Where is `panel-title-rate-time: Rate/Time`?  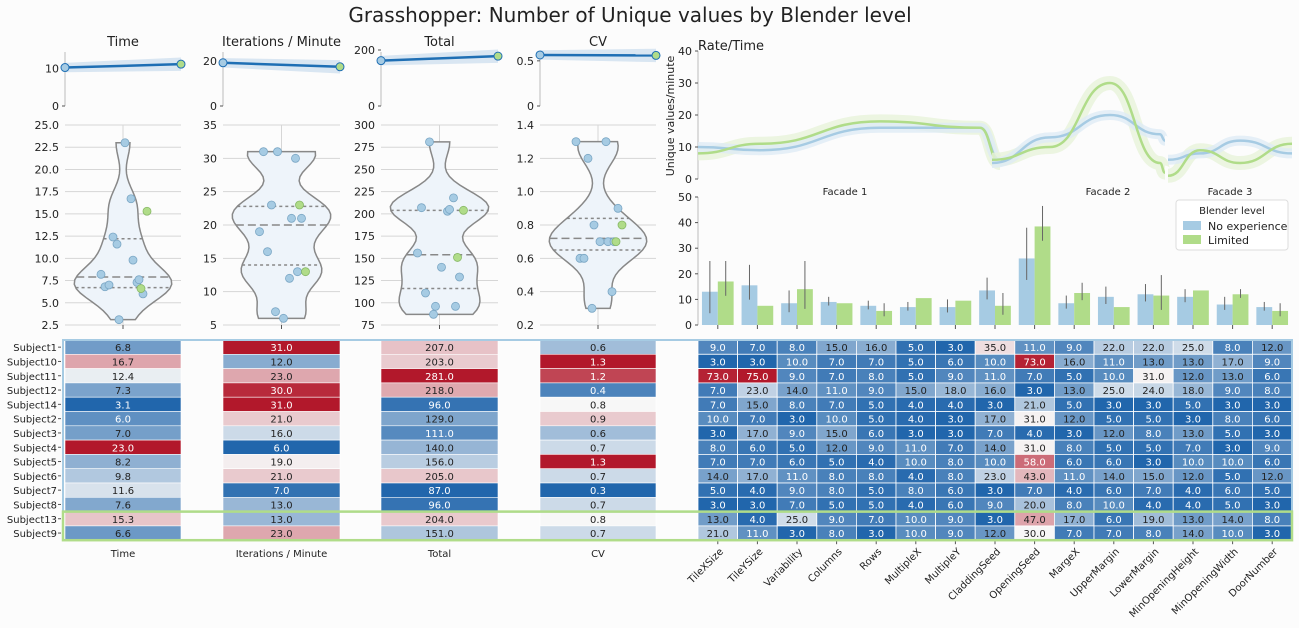
panel-title-rate-time: Rate/Time is located at coordinates (731, 46).